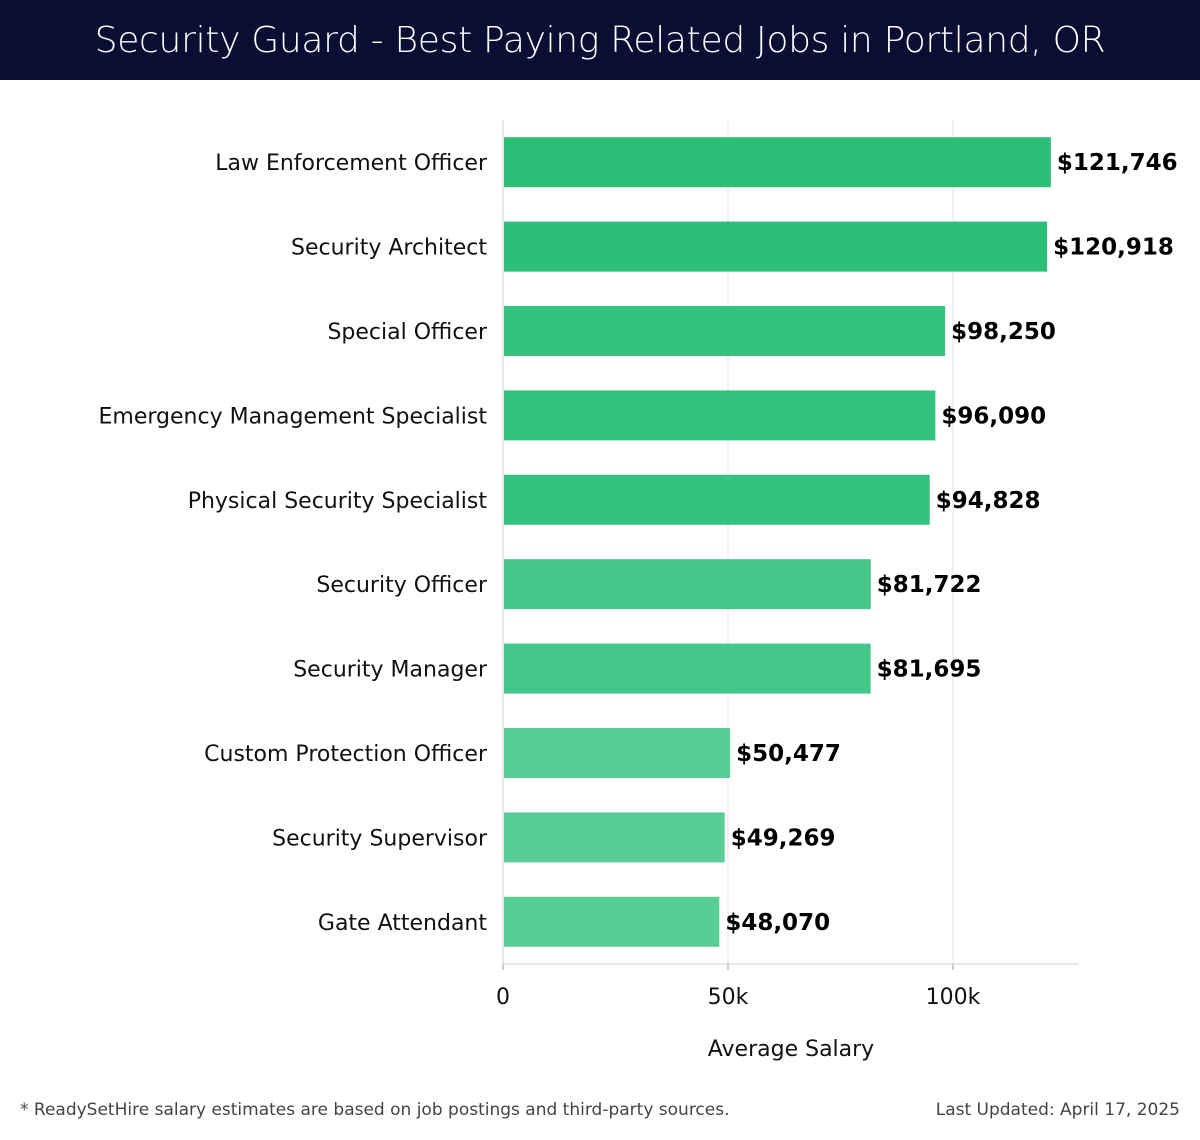 The height and width of the screenshot is (1140, 1200). I want to click on category-label: Security Officer, so click(402, 585).